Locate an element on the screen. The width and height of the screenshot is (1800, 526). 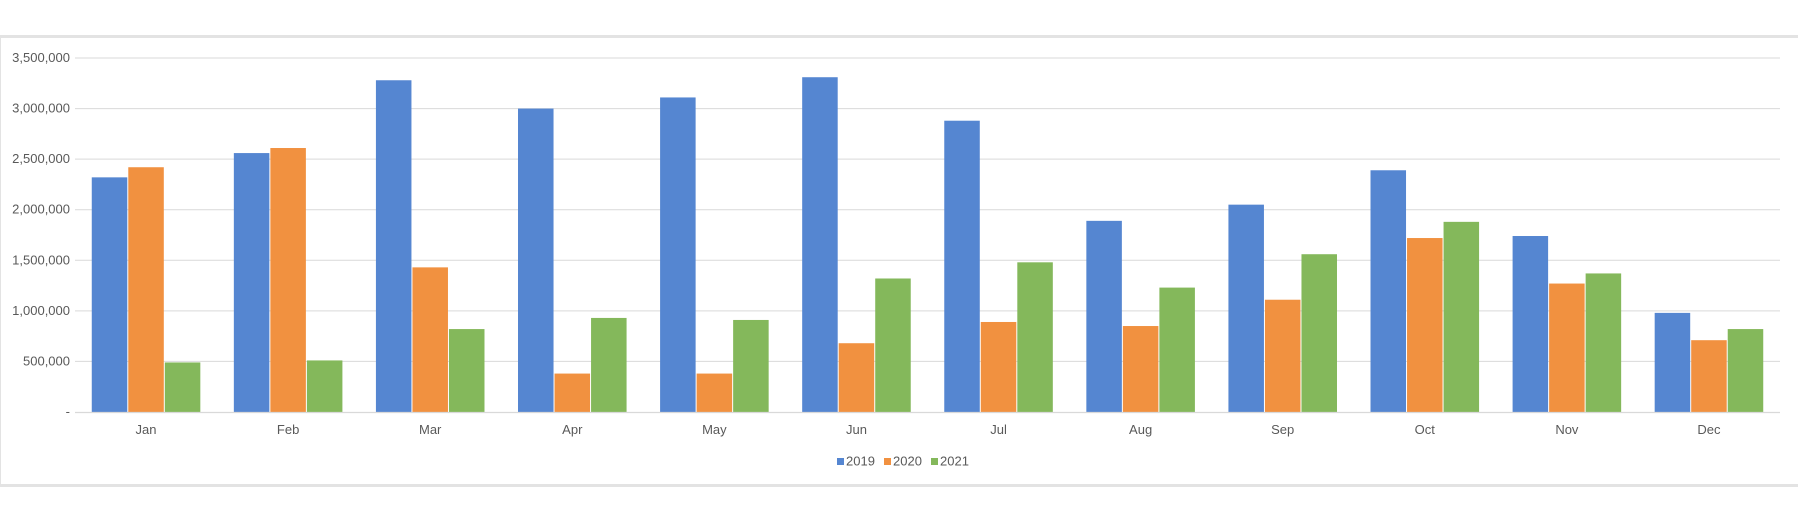
legend-label: 2019 is located at coordinates (860, 461).